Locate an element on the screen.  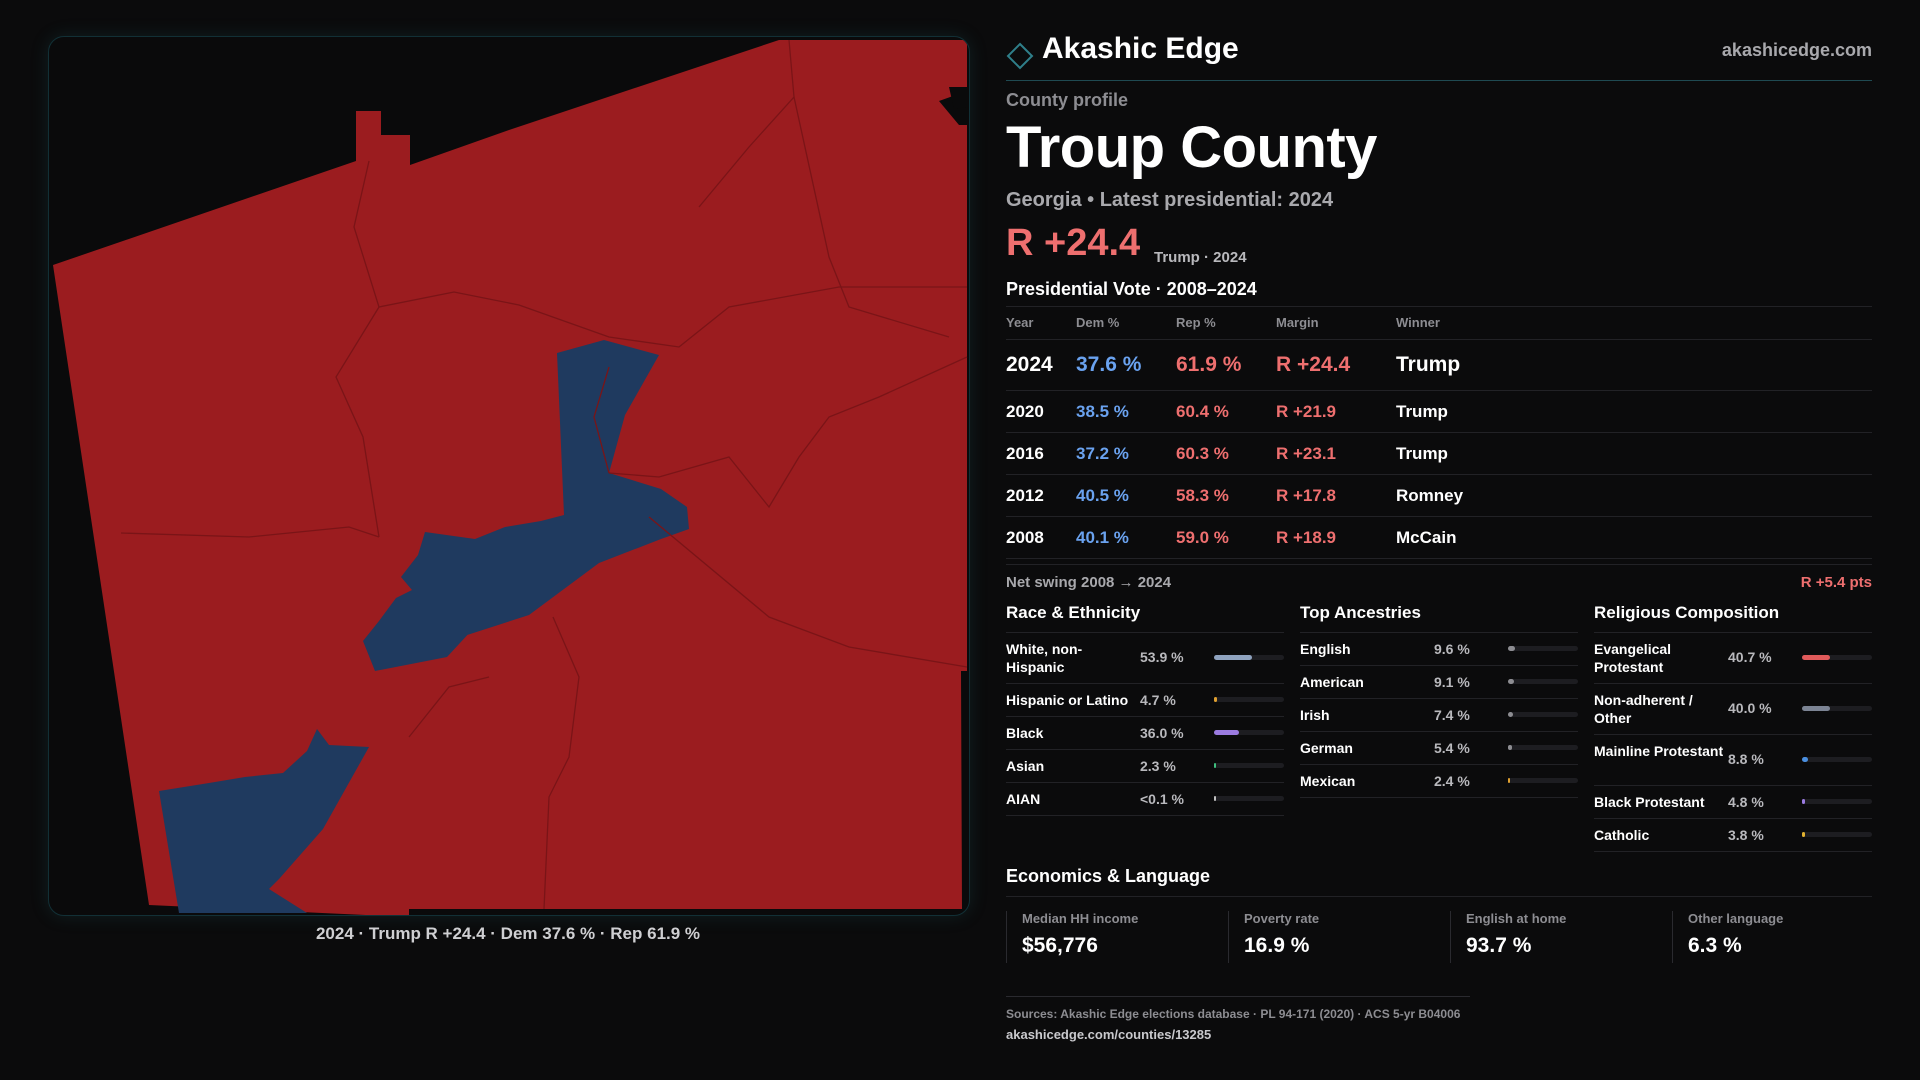
item-value: 2.4 % is located at coordinates (1452, 781).